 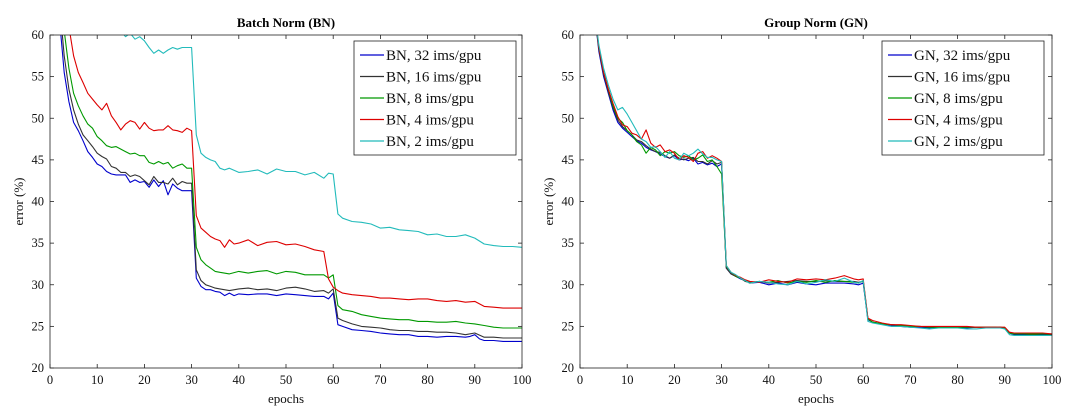 What do you see at coordinates (430, 121) in the screenshot?
I see `legend-label-3: BN, 4 ims/gpu` at bounding box center [430, 121].